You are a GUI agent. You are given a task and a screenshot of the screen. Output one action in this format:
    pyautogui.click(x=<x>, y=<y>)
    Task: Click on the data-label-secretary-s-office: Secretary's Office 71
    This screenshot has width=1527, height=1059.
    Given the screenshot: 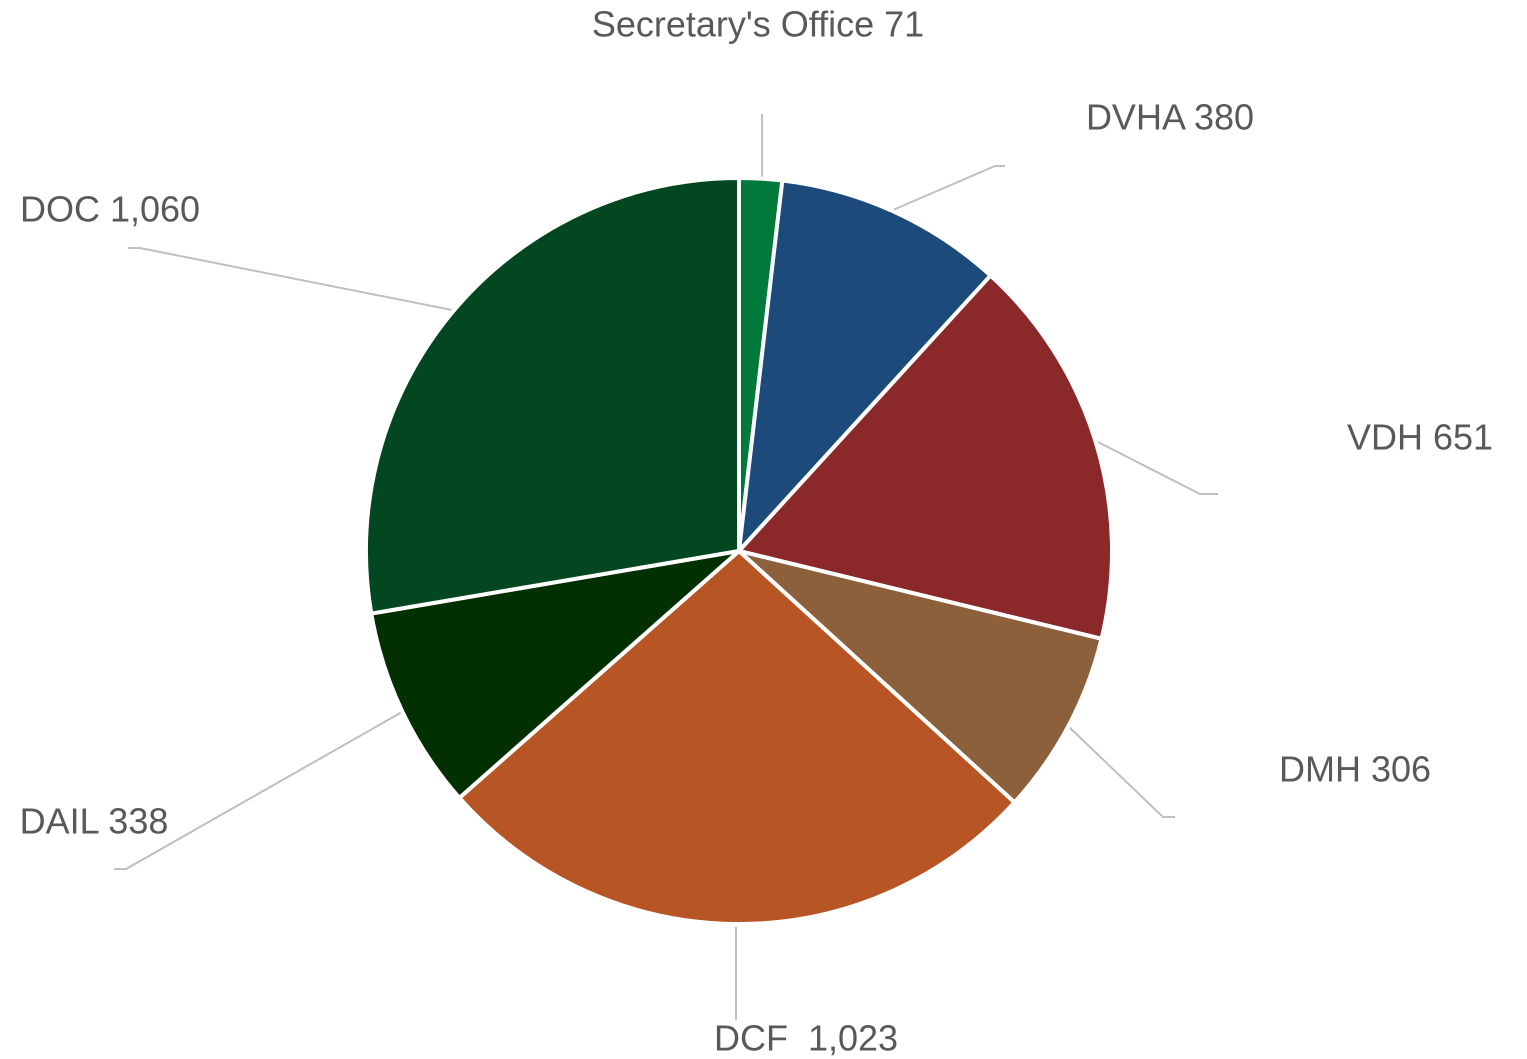 What is the action you would take?
    pyautogui.click(x=758, y=24)
    